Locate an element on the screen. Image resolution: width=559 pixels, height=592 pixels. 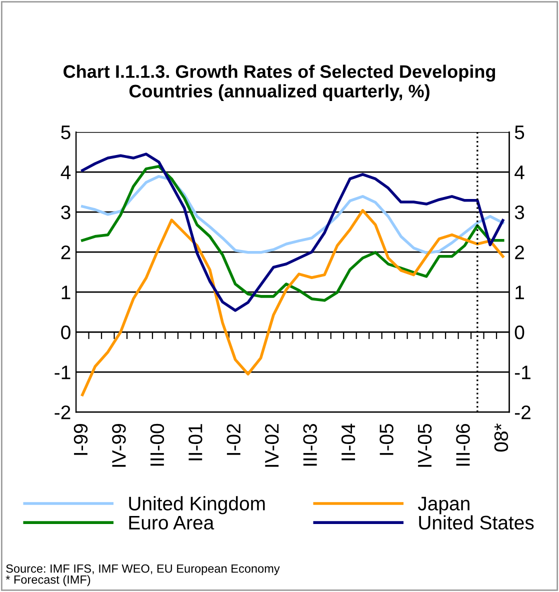
x-tick-label: I-99 is located at coordinates (81, 439).